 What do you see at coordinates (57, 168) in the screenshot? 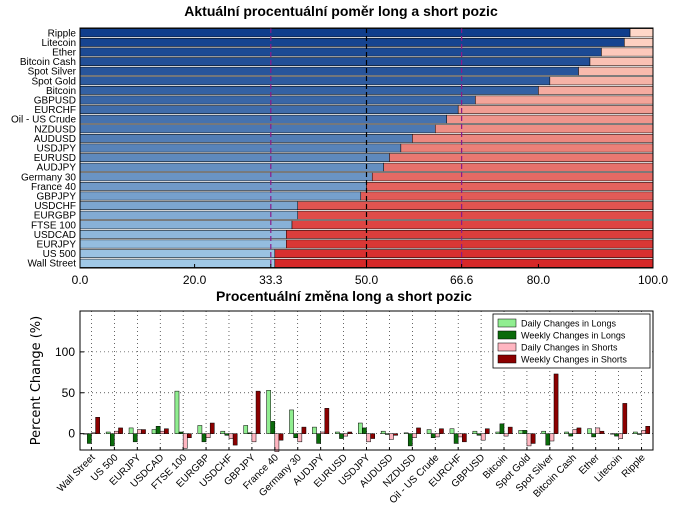
I see `category-label-audjpy: AUDJPY` at bounding box center [57, 168].